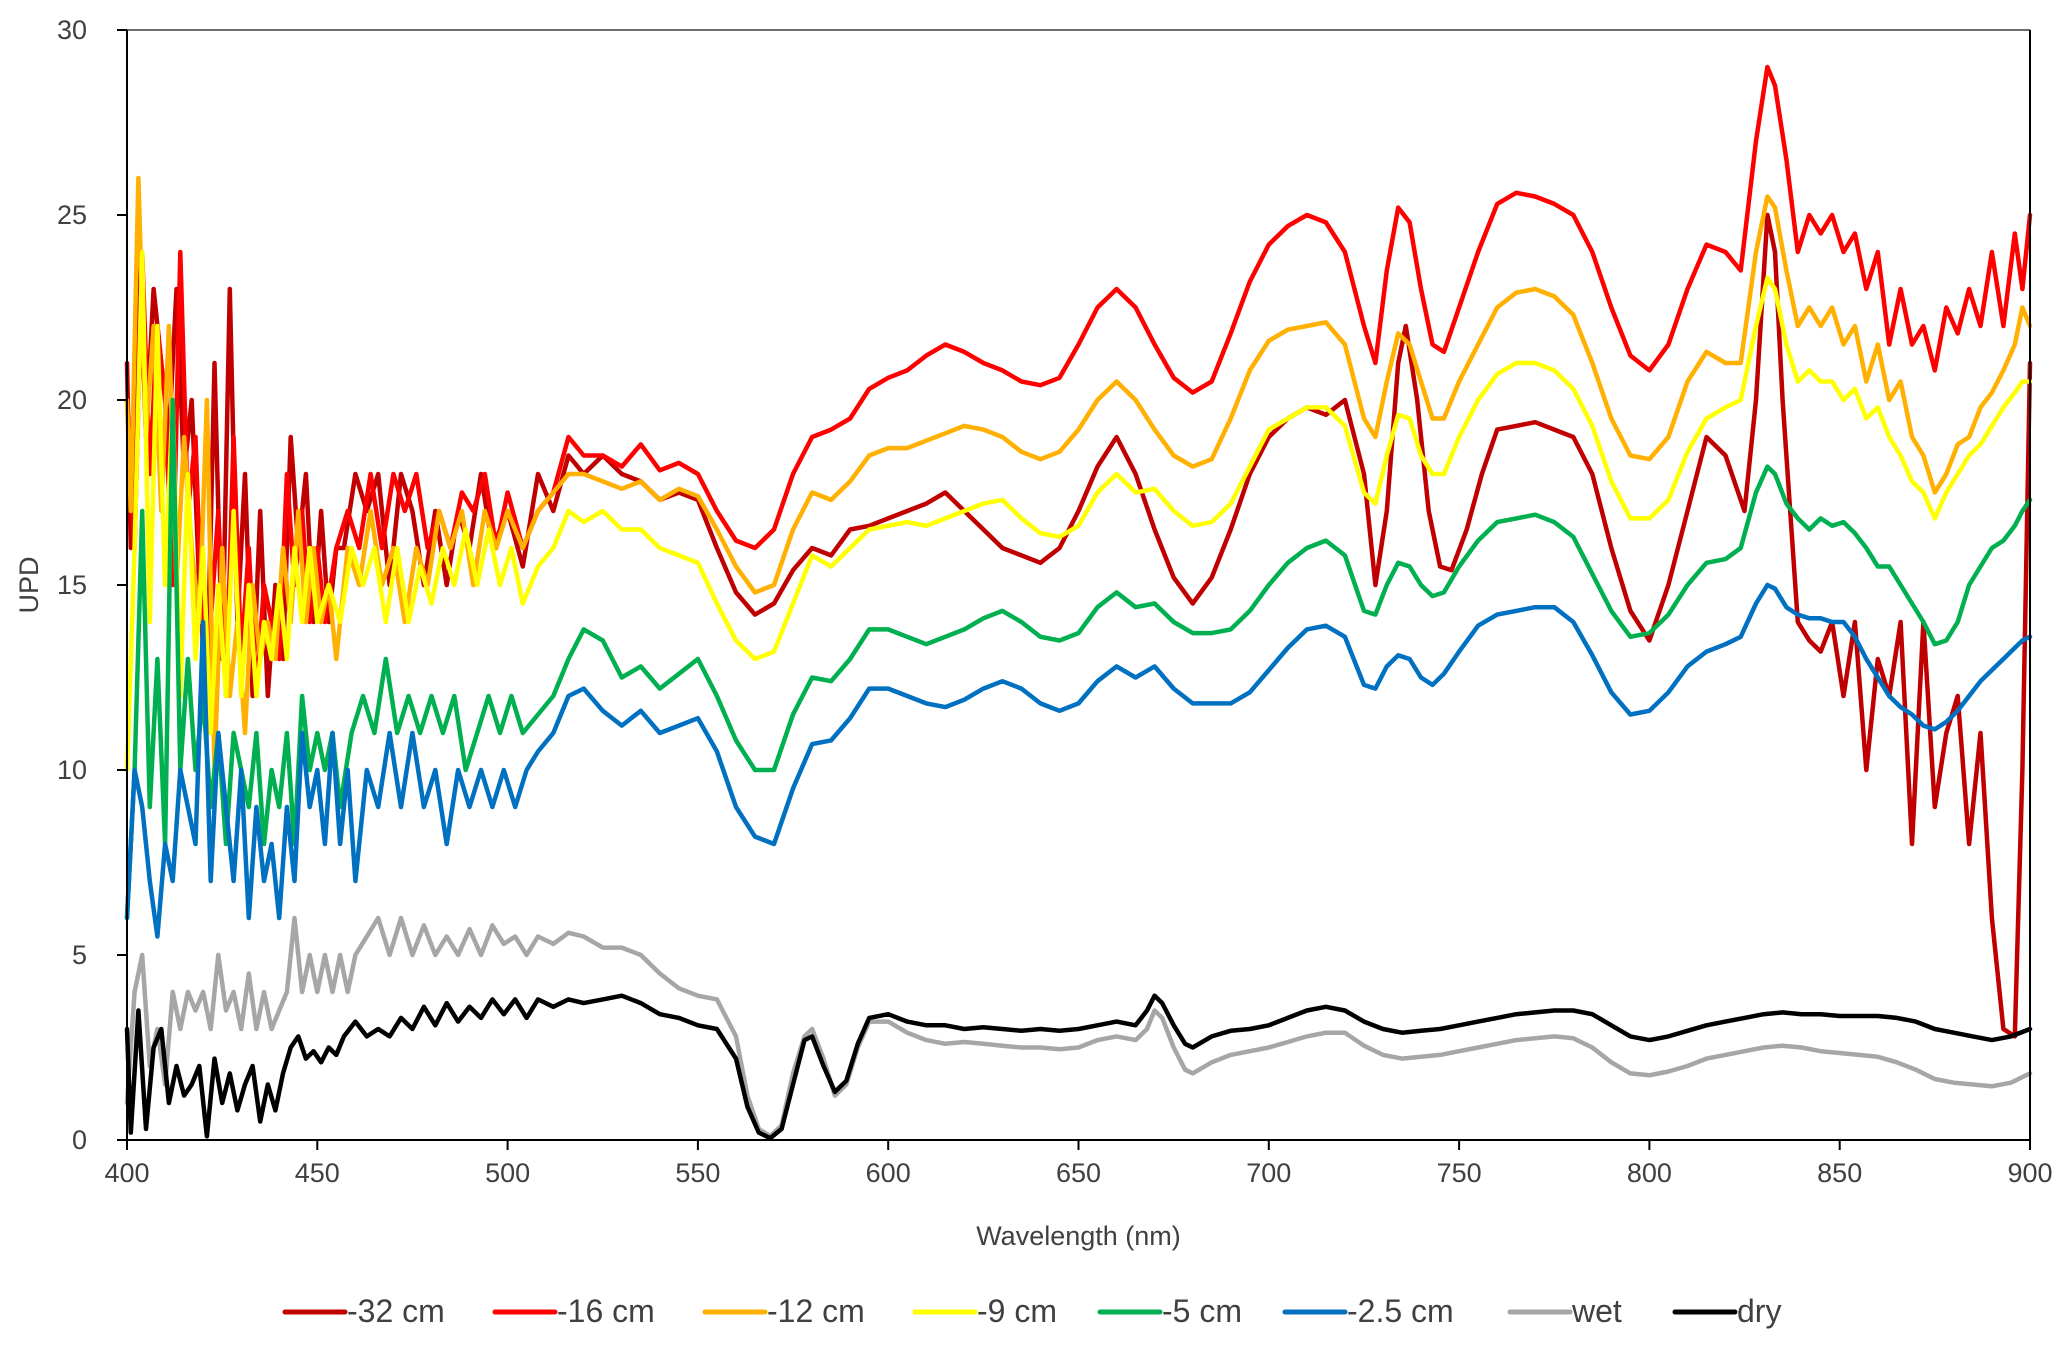 This screenshot has width=2067, height=1359. Describe the element at coordinates (1078, 1236) in the screenshot. I see `x-axis-title: Wavelength (nm)` at that location.